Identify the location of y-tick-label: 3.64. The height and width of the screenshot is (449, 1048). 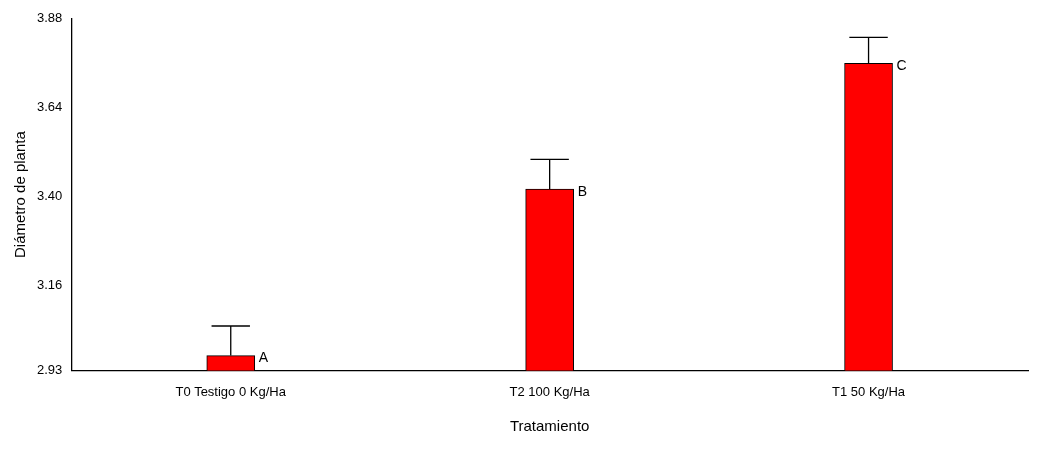
(49, 107).